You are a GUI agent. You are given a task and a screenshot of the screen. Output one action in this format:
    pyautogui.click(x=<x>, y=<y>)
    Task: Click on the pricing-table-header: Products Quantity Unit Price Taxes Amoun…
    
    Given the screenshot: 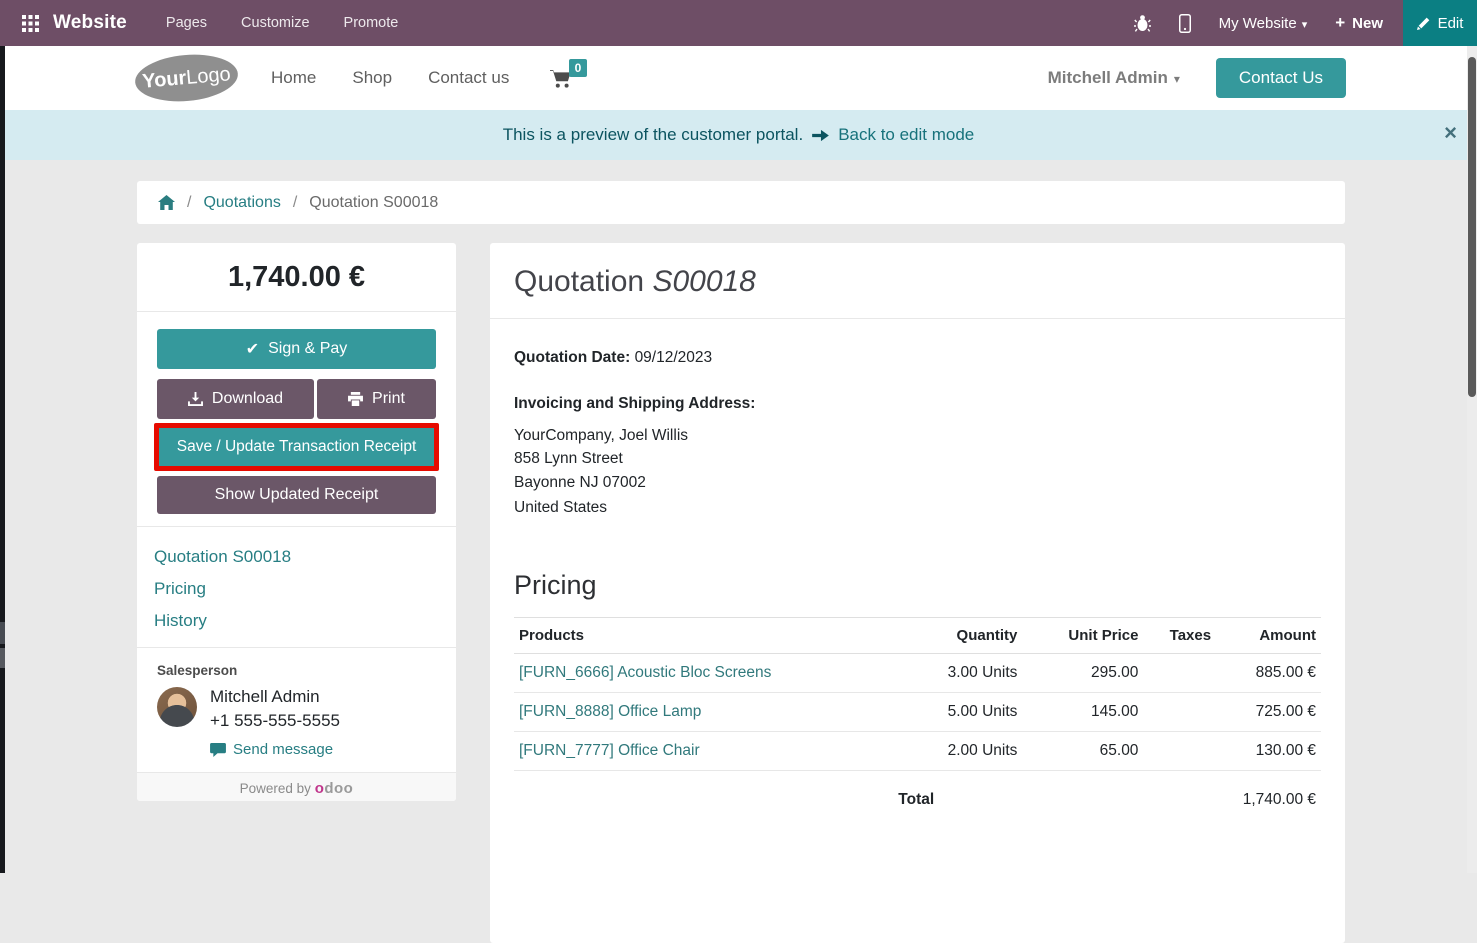 What is the action you would take?
    pyautogui.click(x=917, y=636)
    